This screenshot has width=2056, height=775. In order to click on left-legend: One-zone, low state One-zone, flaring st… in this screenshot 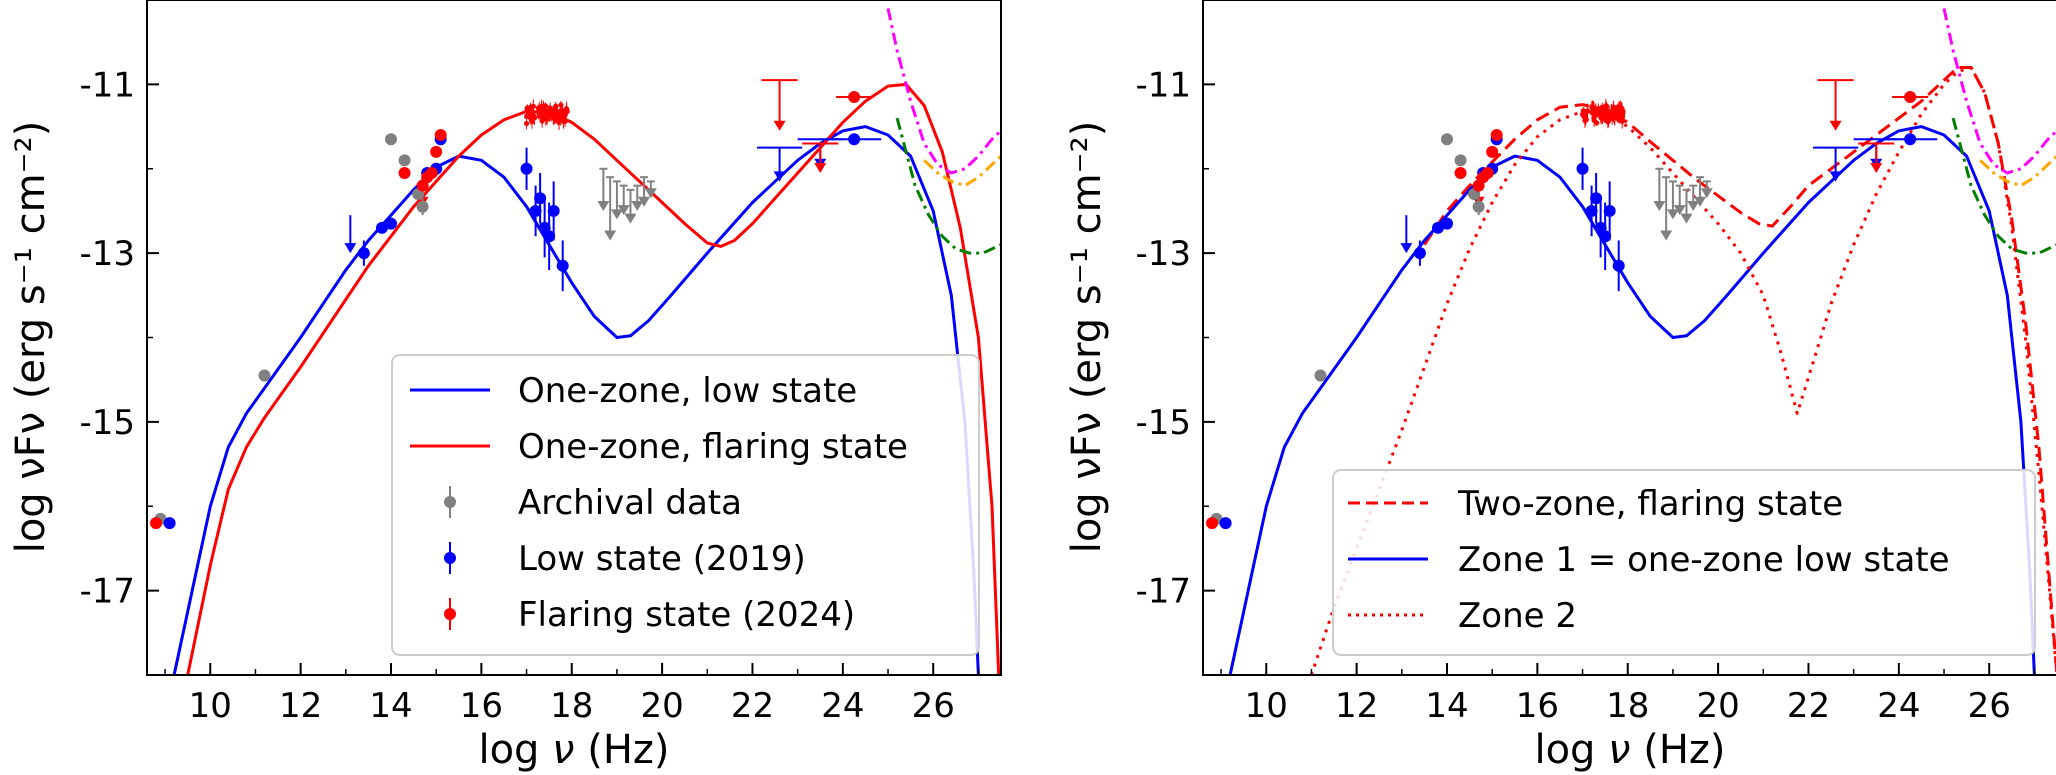, I will do `click(685, 505)`.